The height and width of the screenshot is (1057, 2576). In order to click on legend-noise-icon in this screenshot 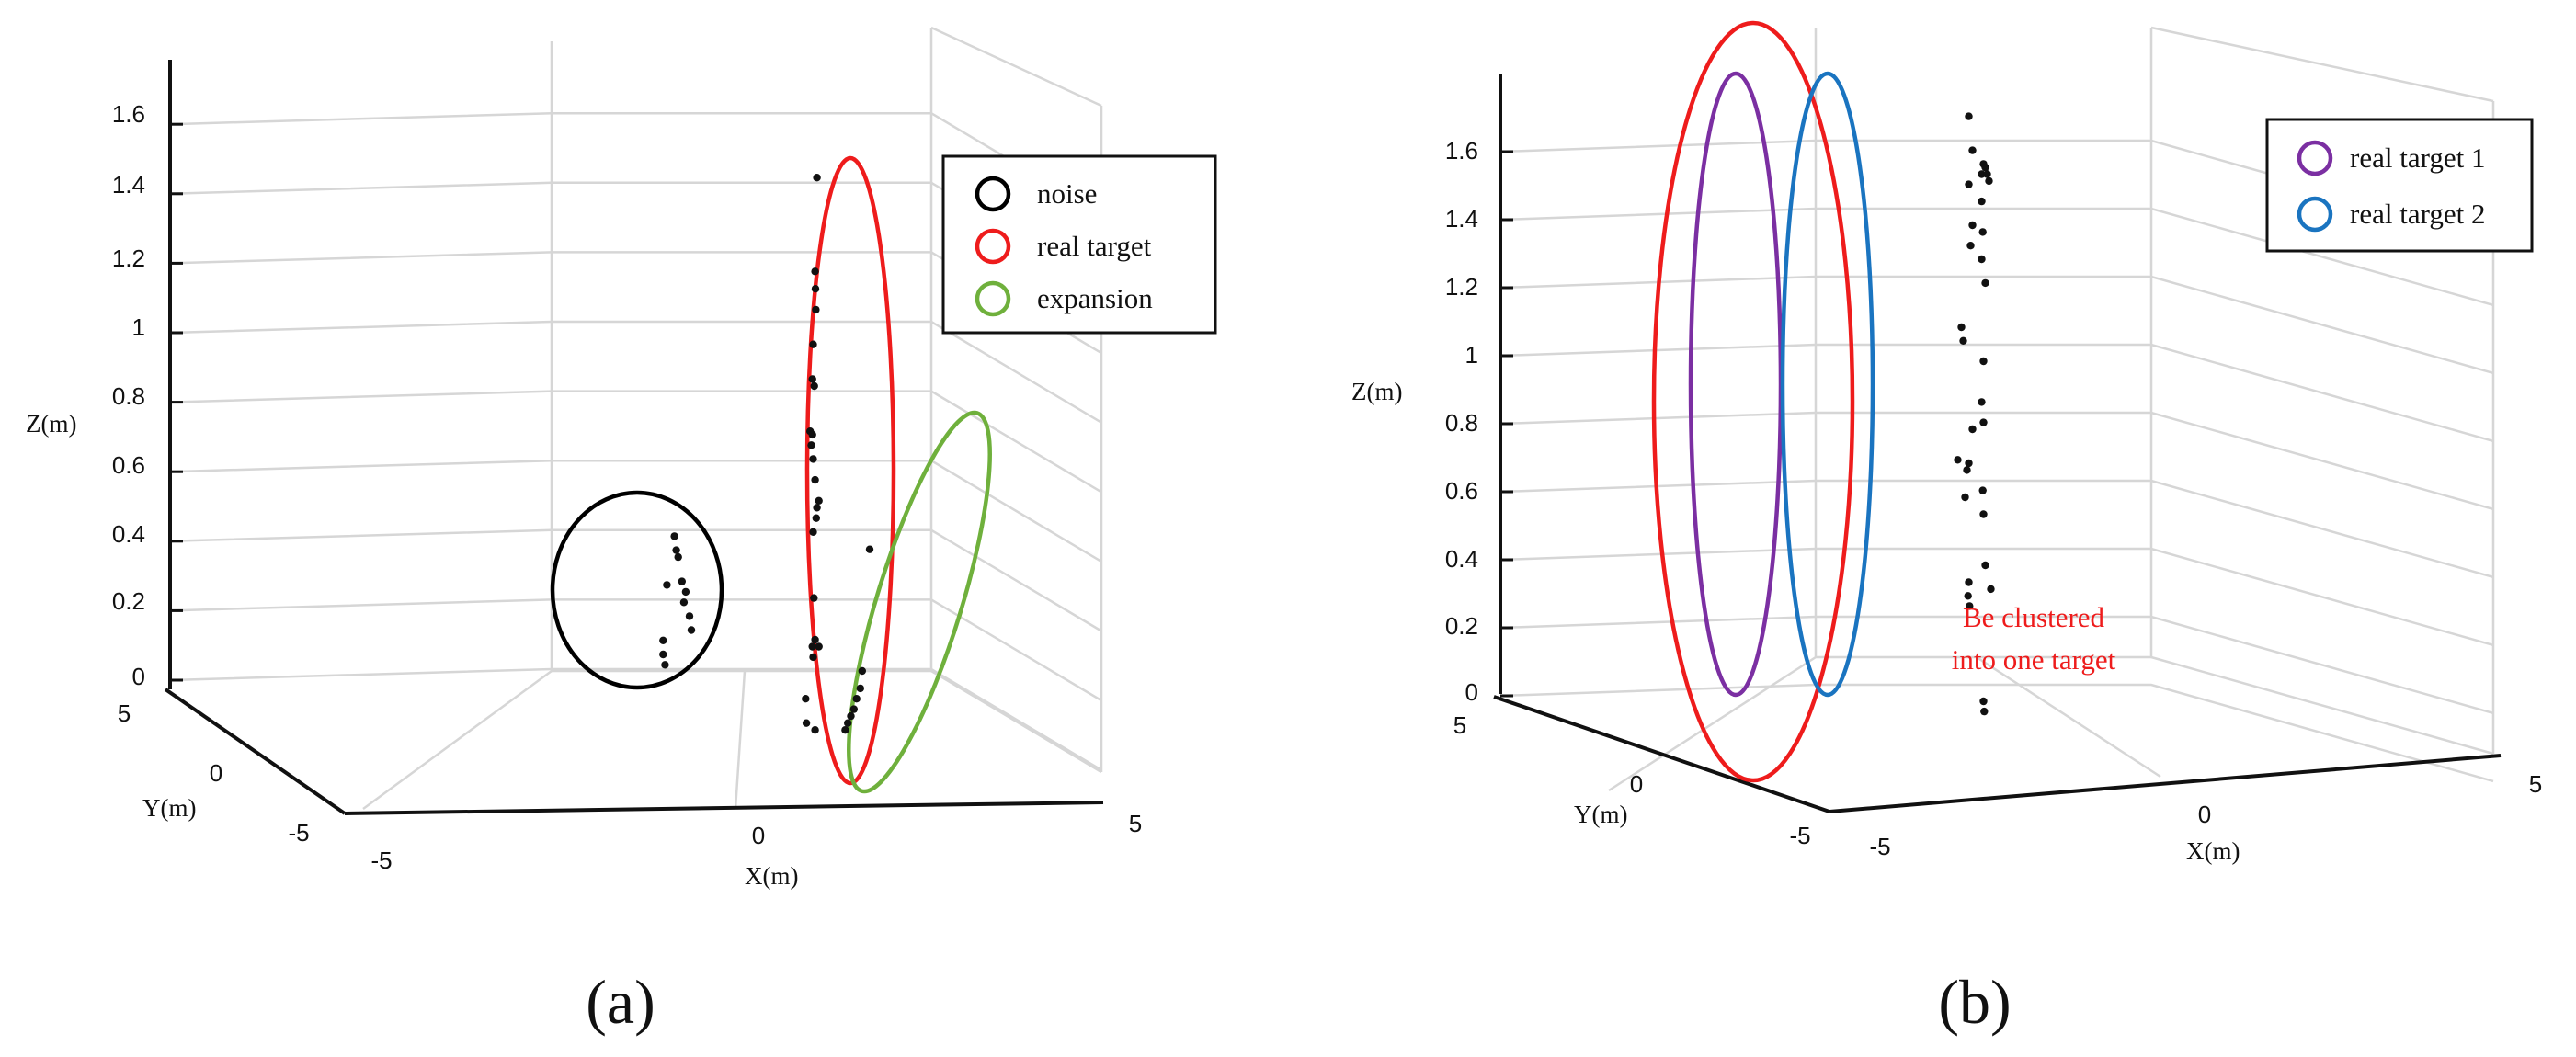, I will do `click(993, 194)`.